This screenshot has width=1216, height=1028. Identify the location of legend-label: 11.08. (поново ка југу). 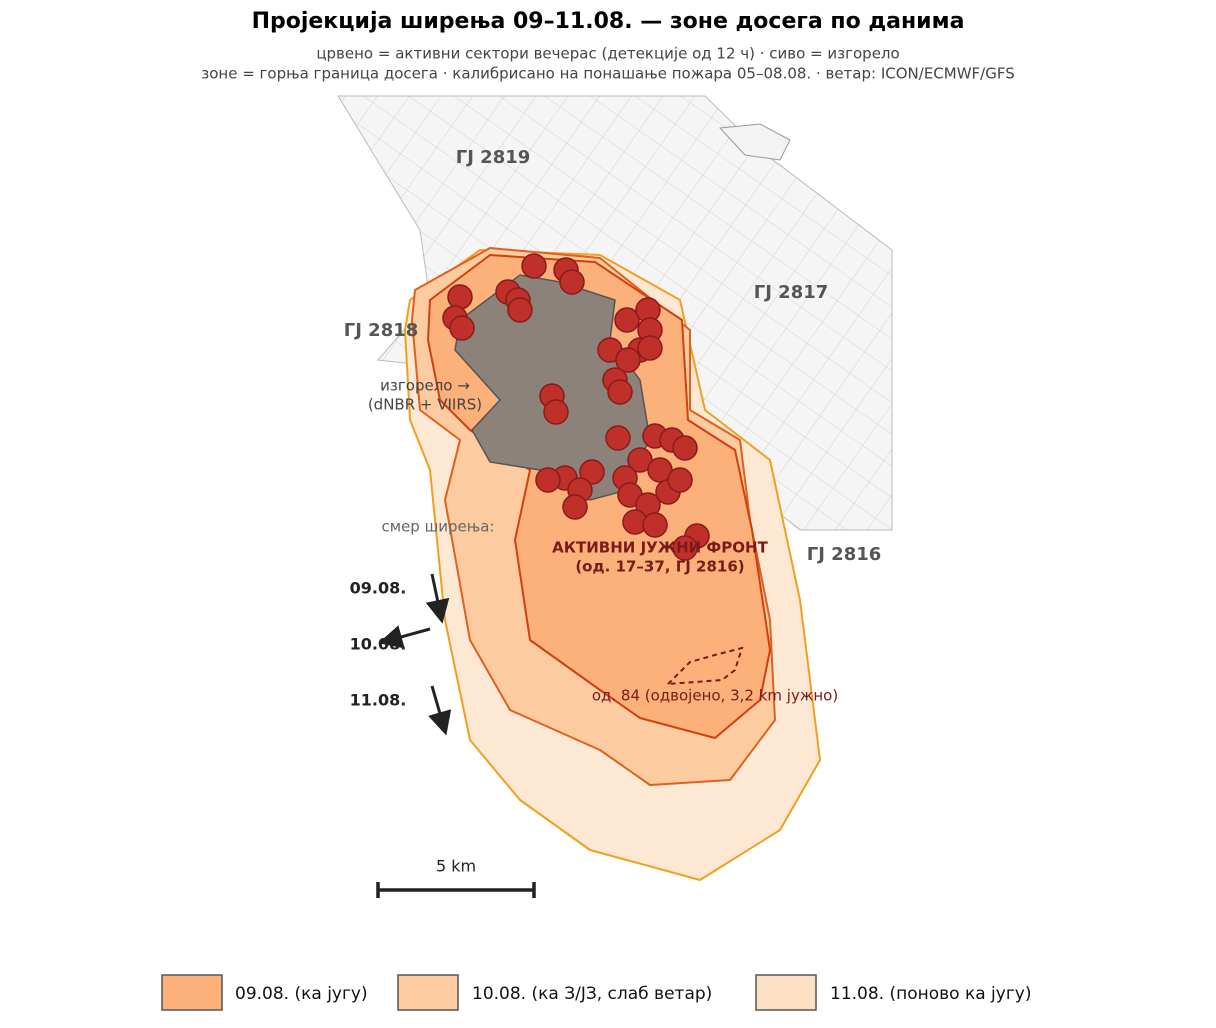
(930, 994).